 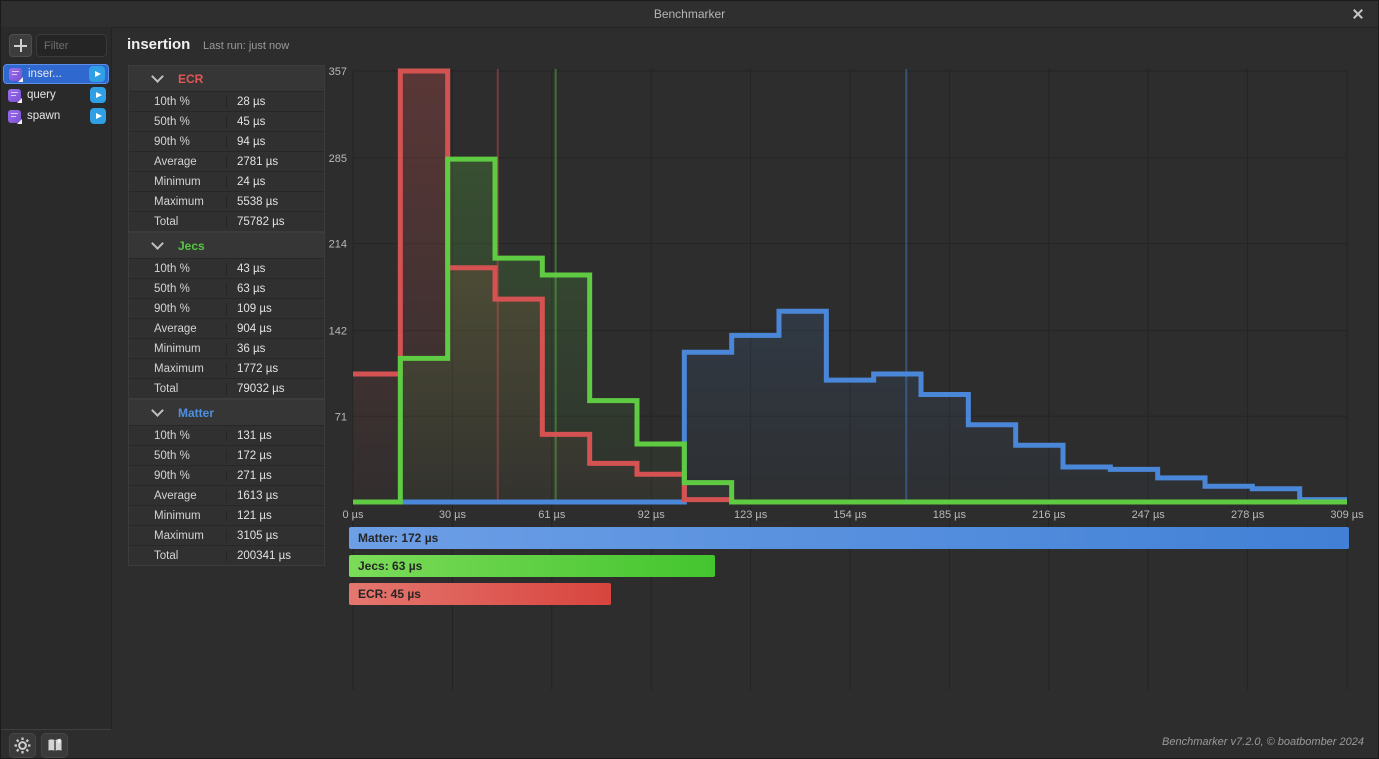 I want to click on x-axis-tick-label: 0 µs, so click(x=353, y=515).